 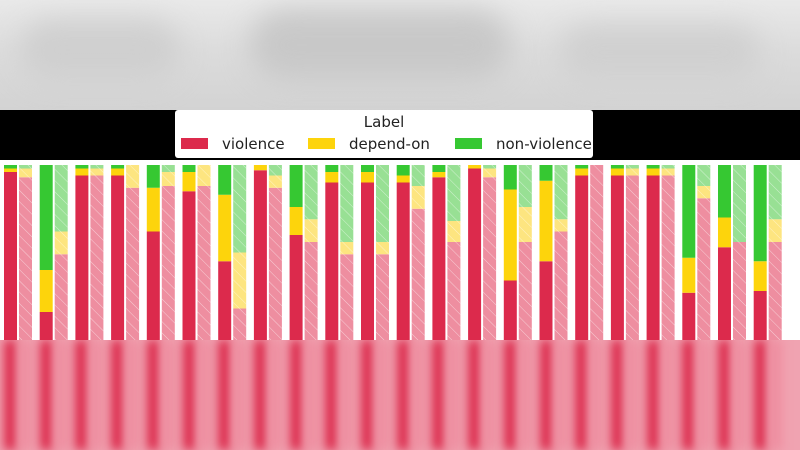 I want to click on legend-title: Label, so click(x=384, y=122).